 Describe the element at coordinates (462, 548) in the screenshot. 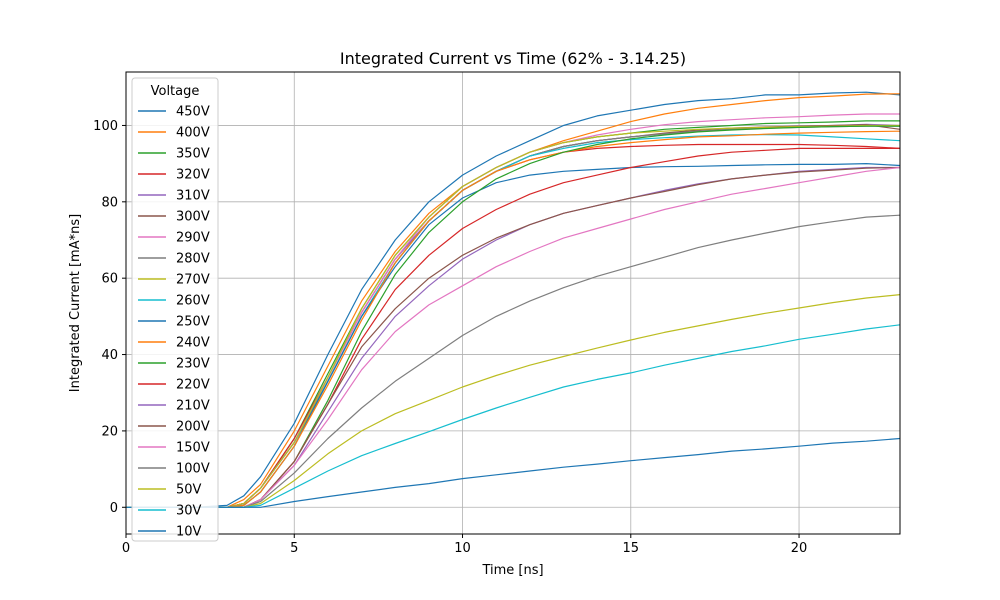

I see `x-tick-label: 10` at that location.